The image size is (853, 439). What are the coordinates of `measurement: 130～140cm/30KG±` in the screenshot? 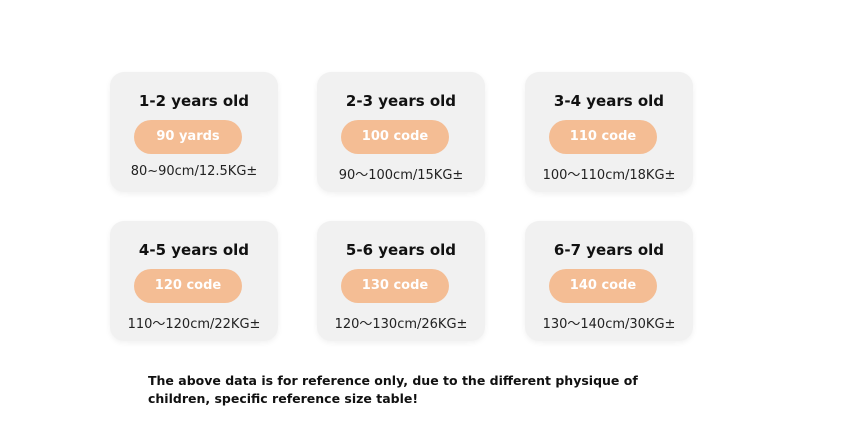 It's located at (609, 324).